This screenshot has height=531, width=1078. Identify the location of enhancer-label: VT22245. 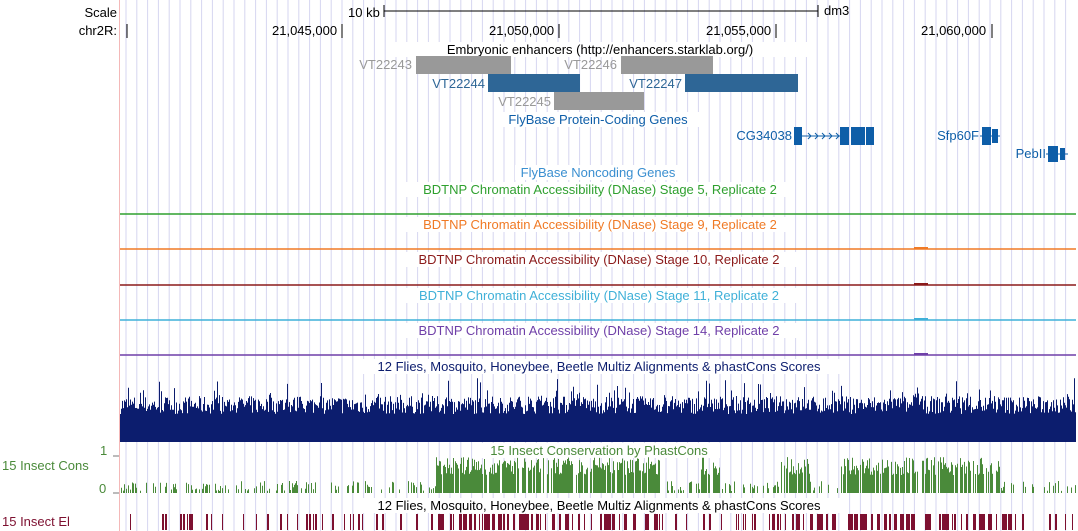
(524, 101).